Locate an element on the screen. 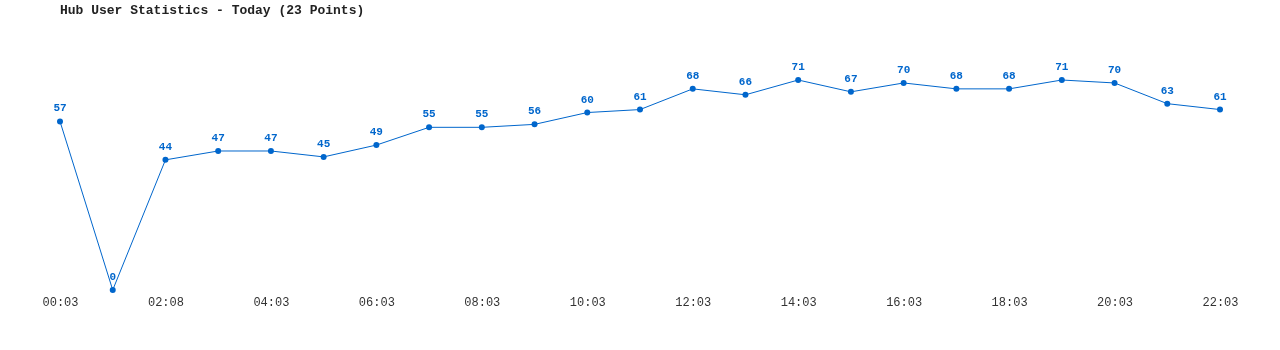 The image size is (1280, 350). data-label: 63 is located at coordinates (1167, 90).